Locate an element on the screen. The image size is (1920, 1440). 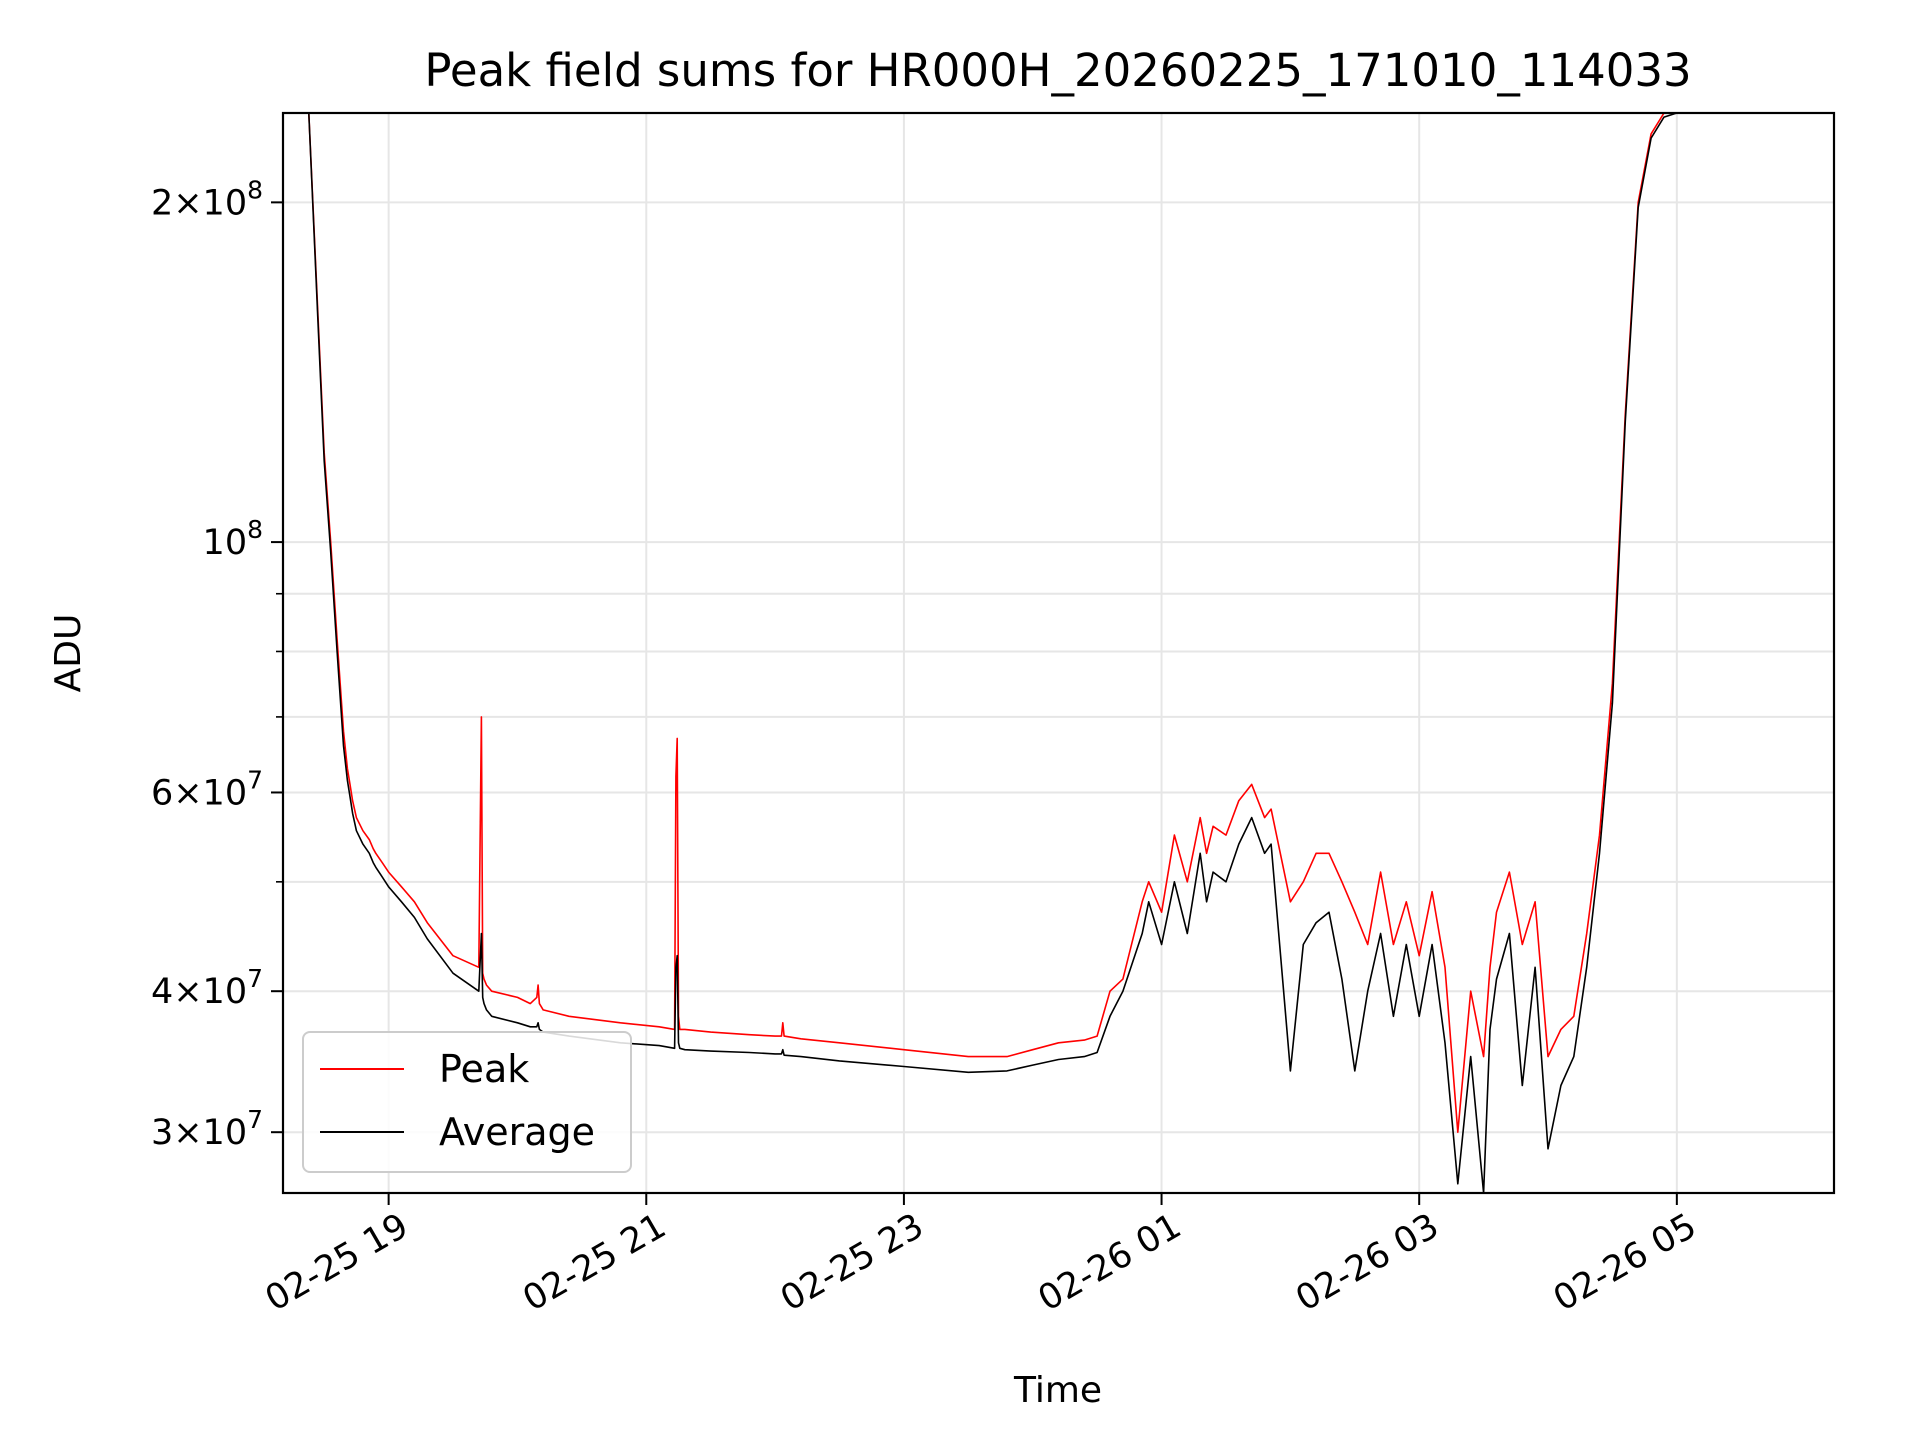
legend-label-average: Average is located at coordinates (517, 1132).